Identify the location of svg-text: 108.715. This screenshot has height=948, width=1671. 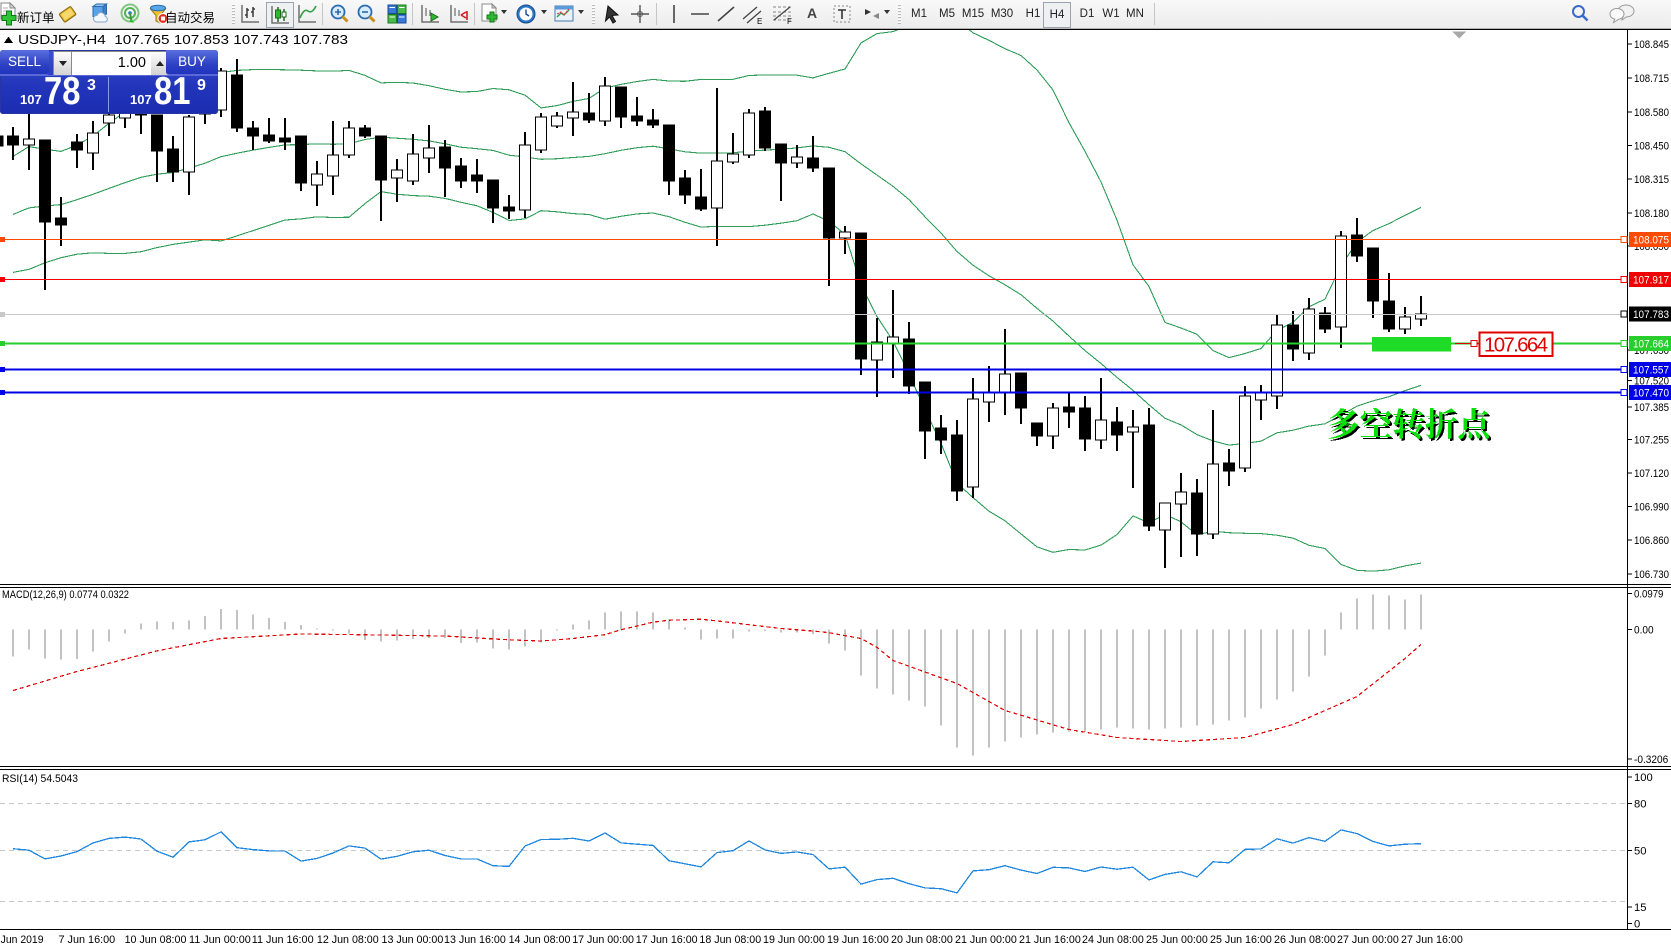
(1651, 79).